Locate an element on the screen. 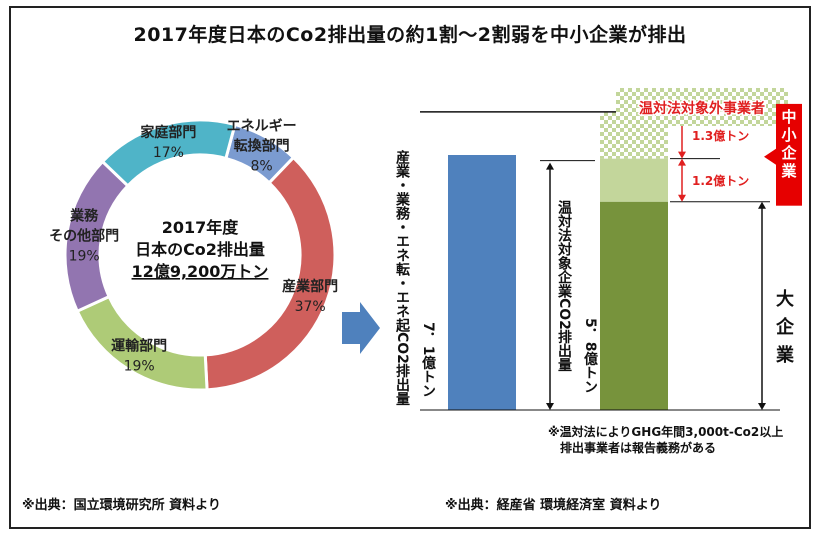 The width and height of the screenshot is (820, 537). callout-box is located at coordinates (702, 107).